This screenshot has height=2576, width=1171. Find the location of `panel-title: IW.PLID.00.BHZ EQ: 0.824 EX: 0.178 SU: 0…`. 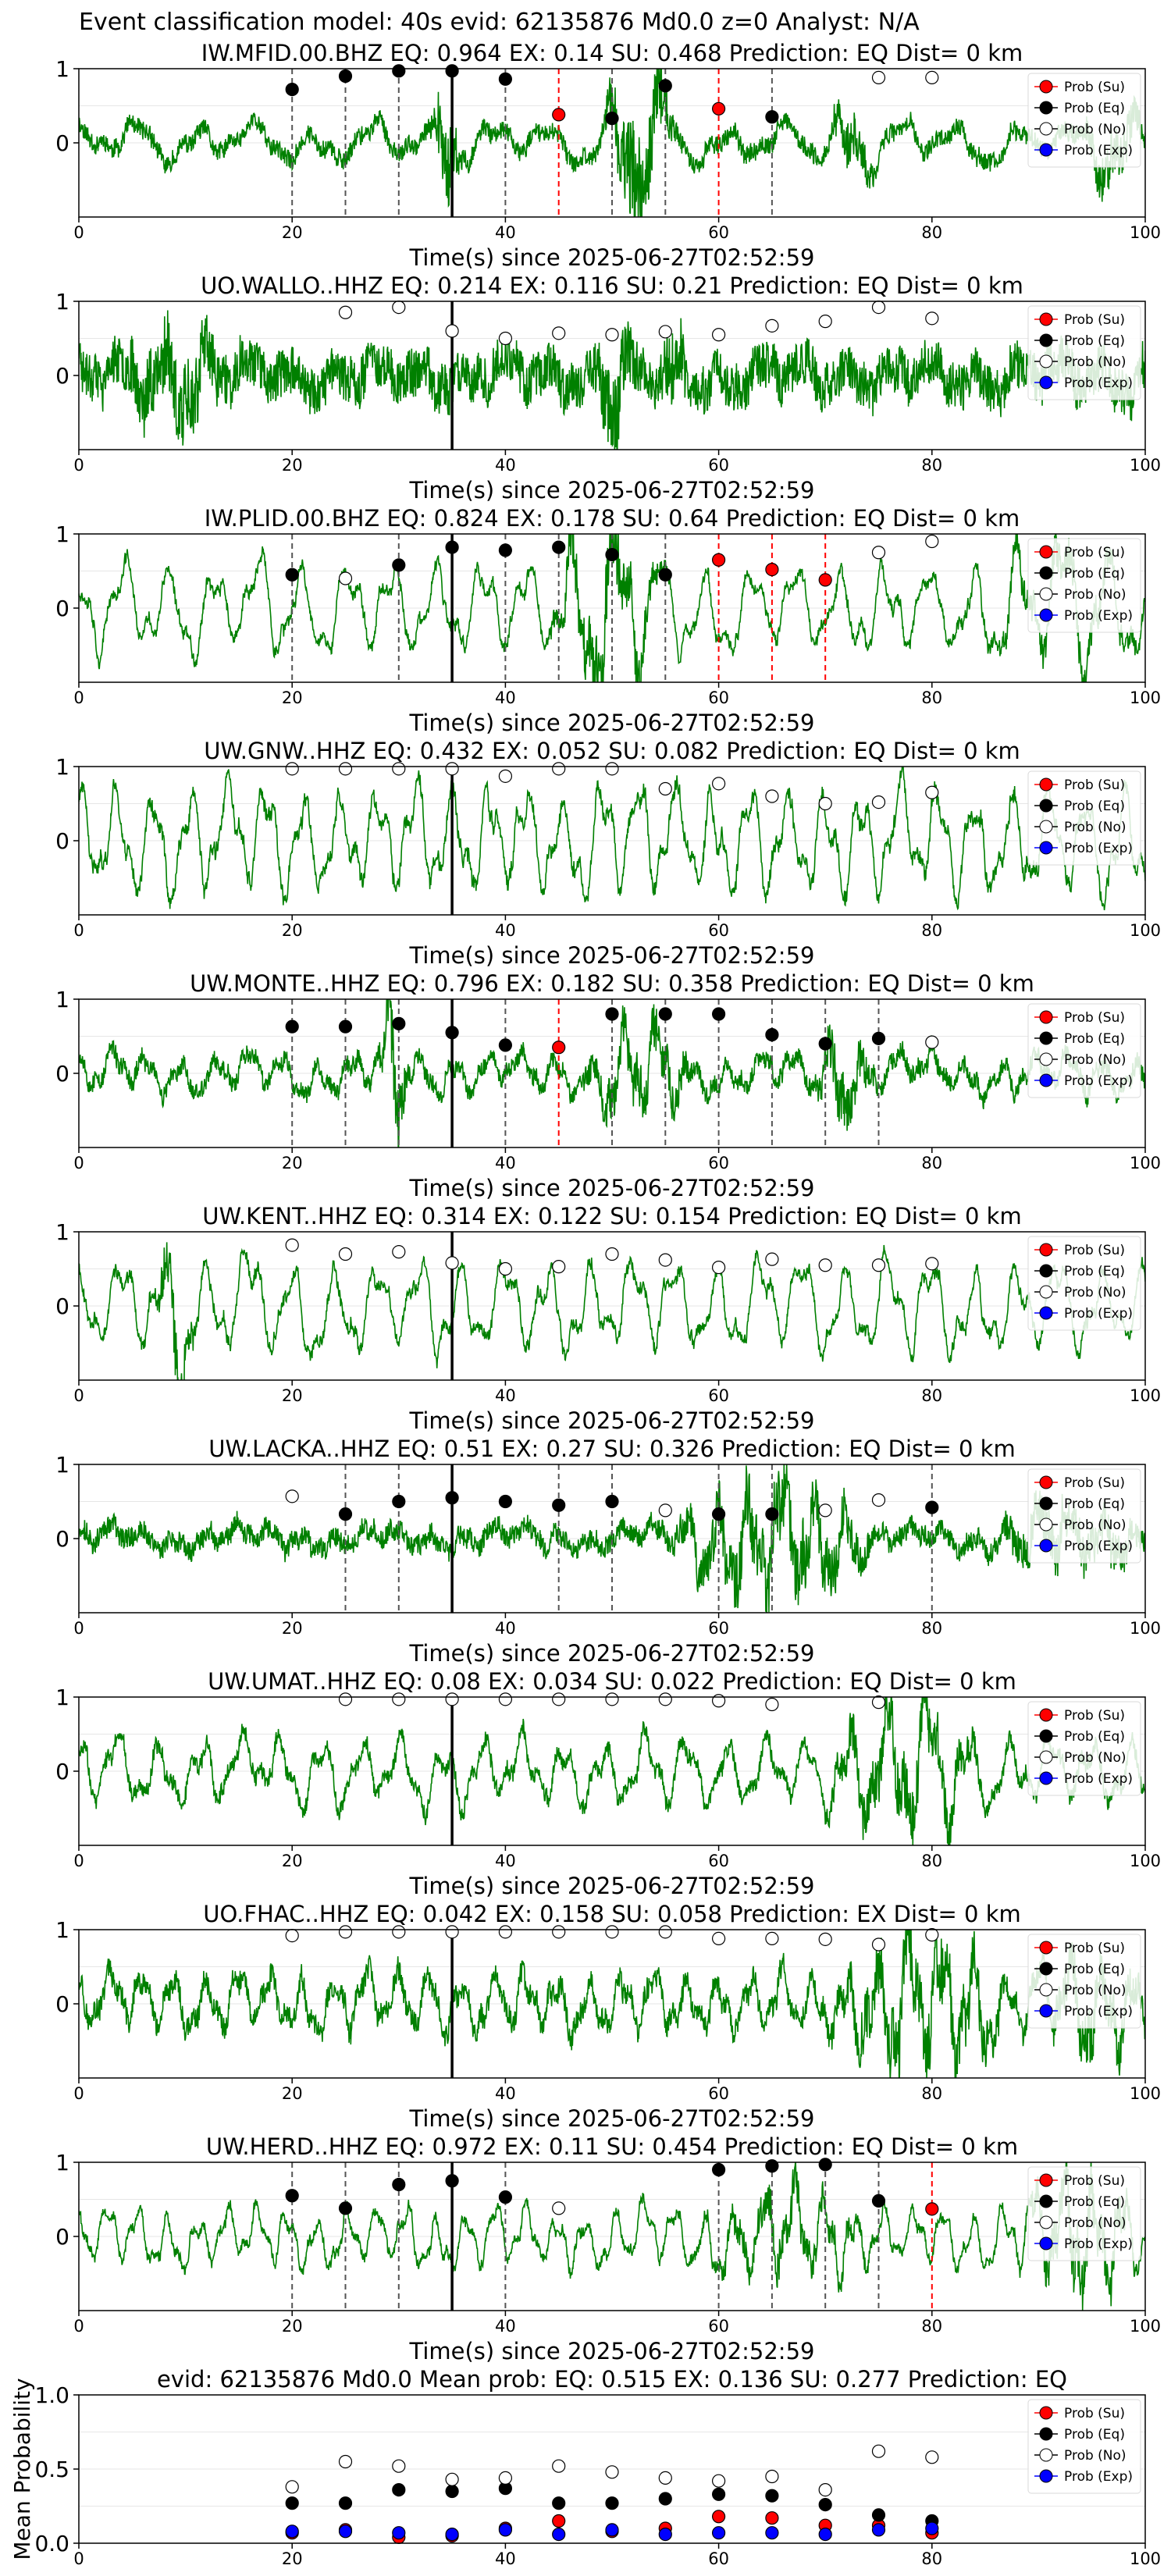

panel-title: IW.PLID.00.BHZ EQ: 0.824 EX: 0.178 SU: 0… is located at coordinates (612, 518).